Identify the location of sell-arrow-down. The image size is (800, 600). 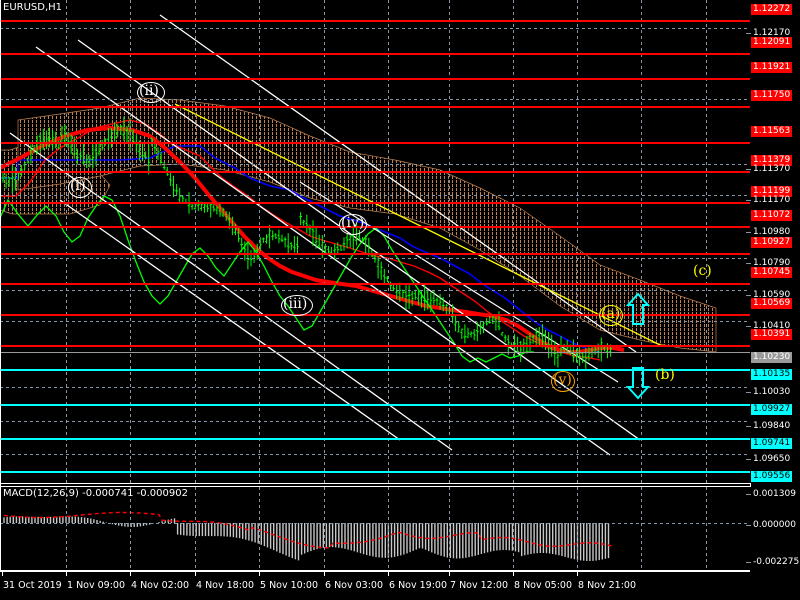
(638, 383).